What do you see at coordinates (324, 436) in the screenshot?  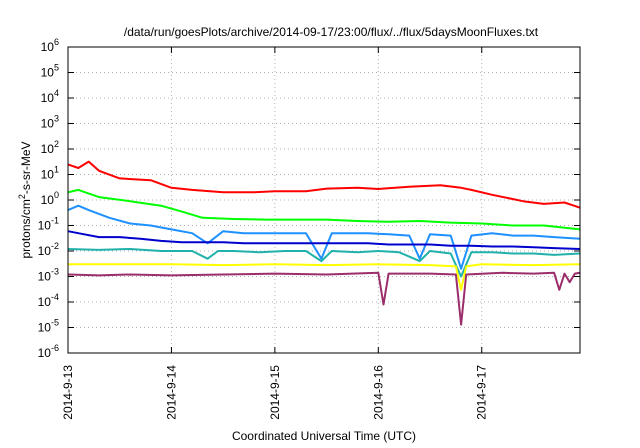 I see `x-axis-label: Coordinated Universal Time (UTC)` at bounding box center [324, 436].